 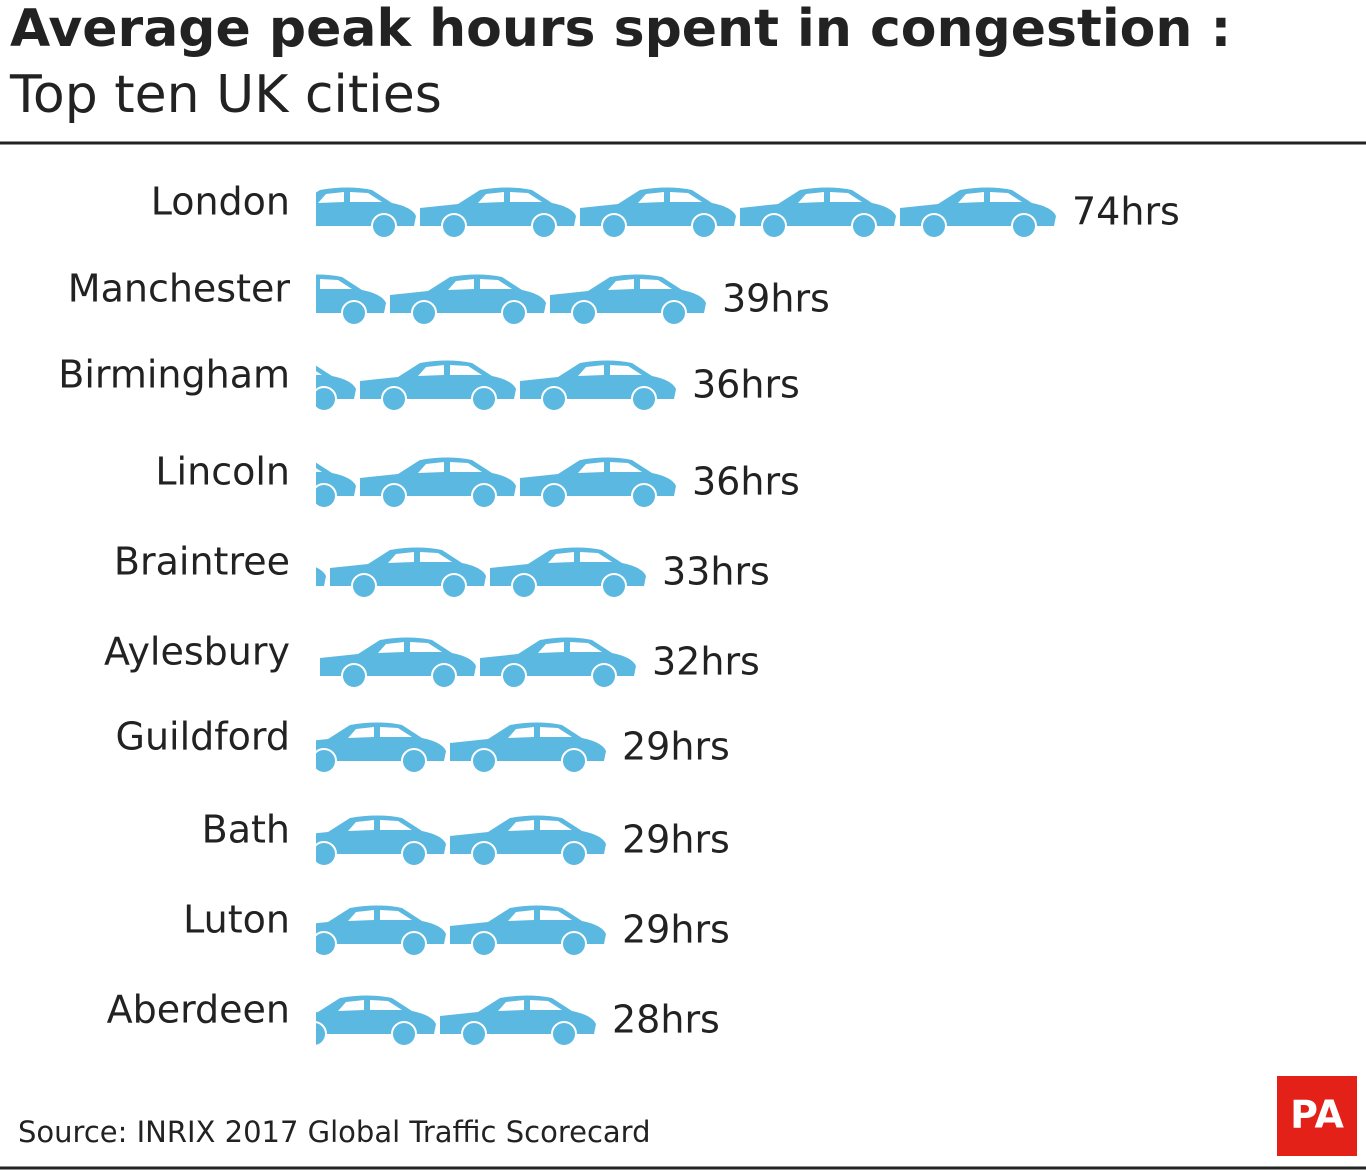 I want to click on chart-title: Average peak hours spent in congestion :, so click(x=620, y=29).